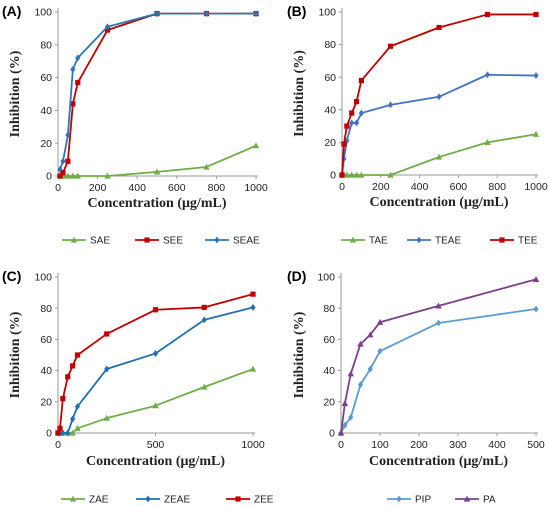 This screenshot has height=507, width=550. I want to click on panel-label: (B), so click(296, 11).